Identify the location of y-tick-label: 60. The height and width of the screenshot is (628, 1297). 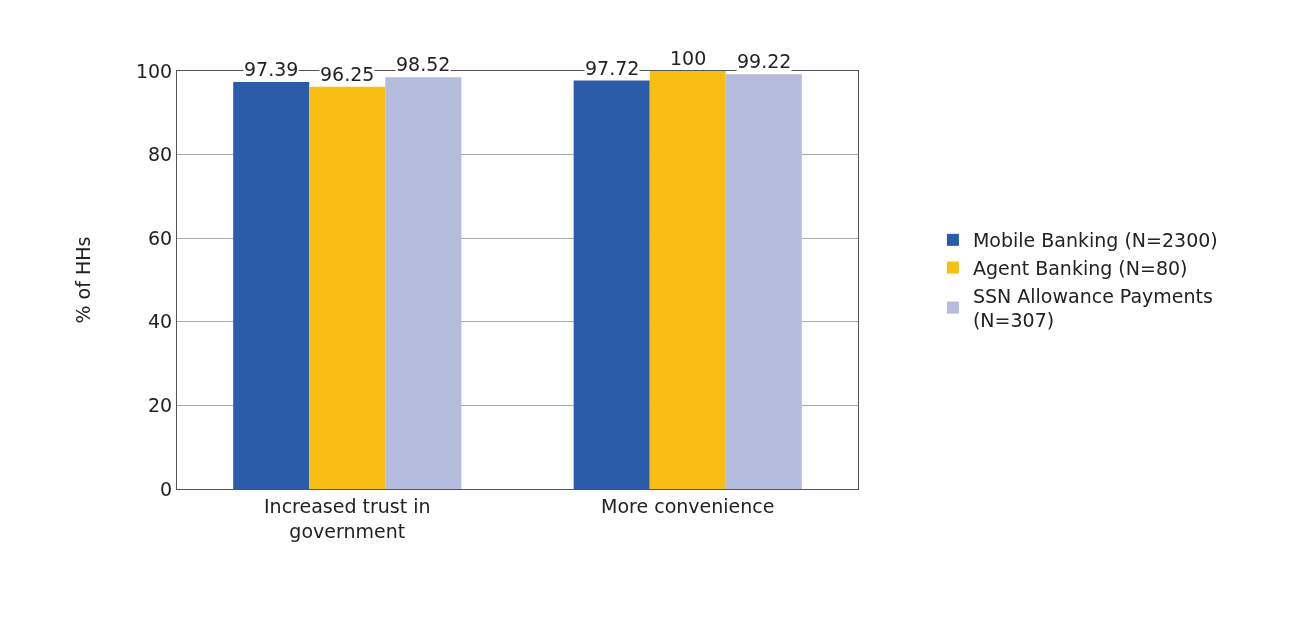
(160, 237).